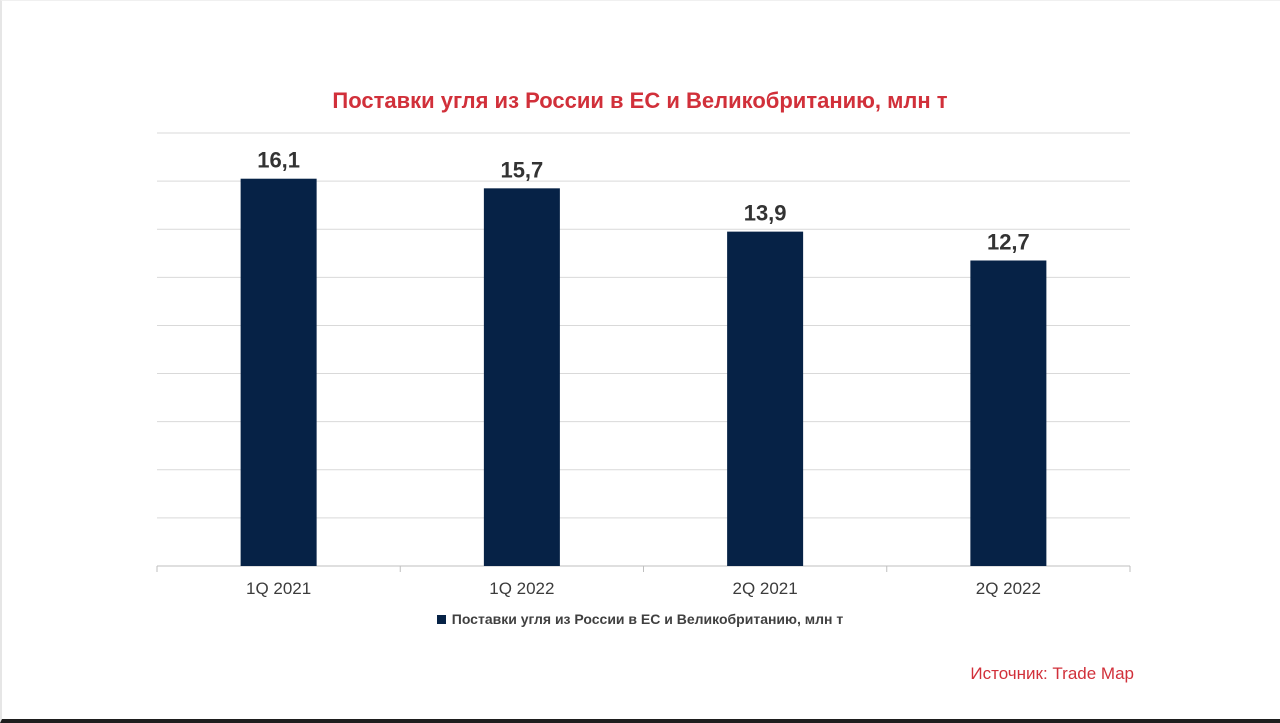 This screenshot has width=1280, height=723. What do you see at coordinates (765, 213) in the screenshot?
I see `data-label: 13,9` at bounding box center [765, 213].